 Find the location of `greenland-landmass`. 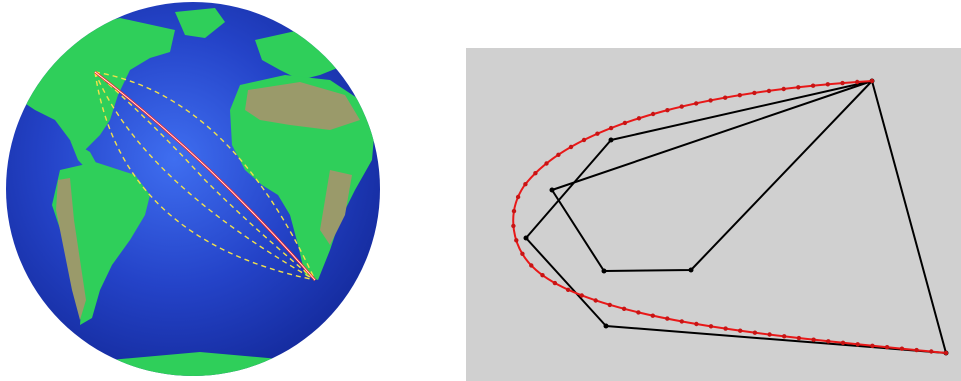

greenland-landmass is located at coordinates (200, 23).